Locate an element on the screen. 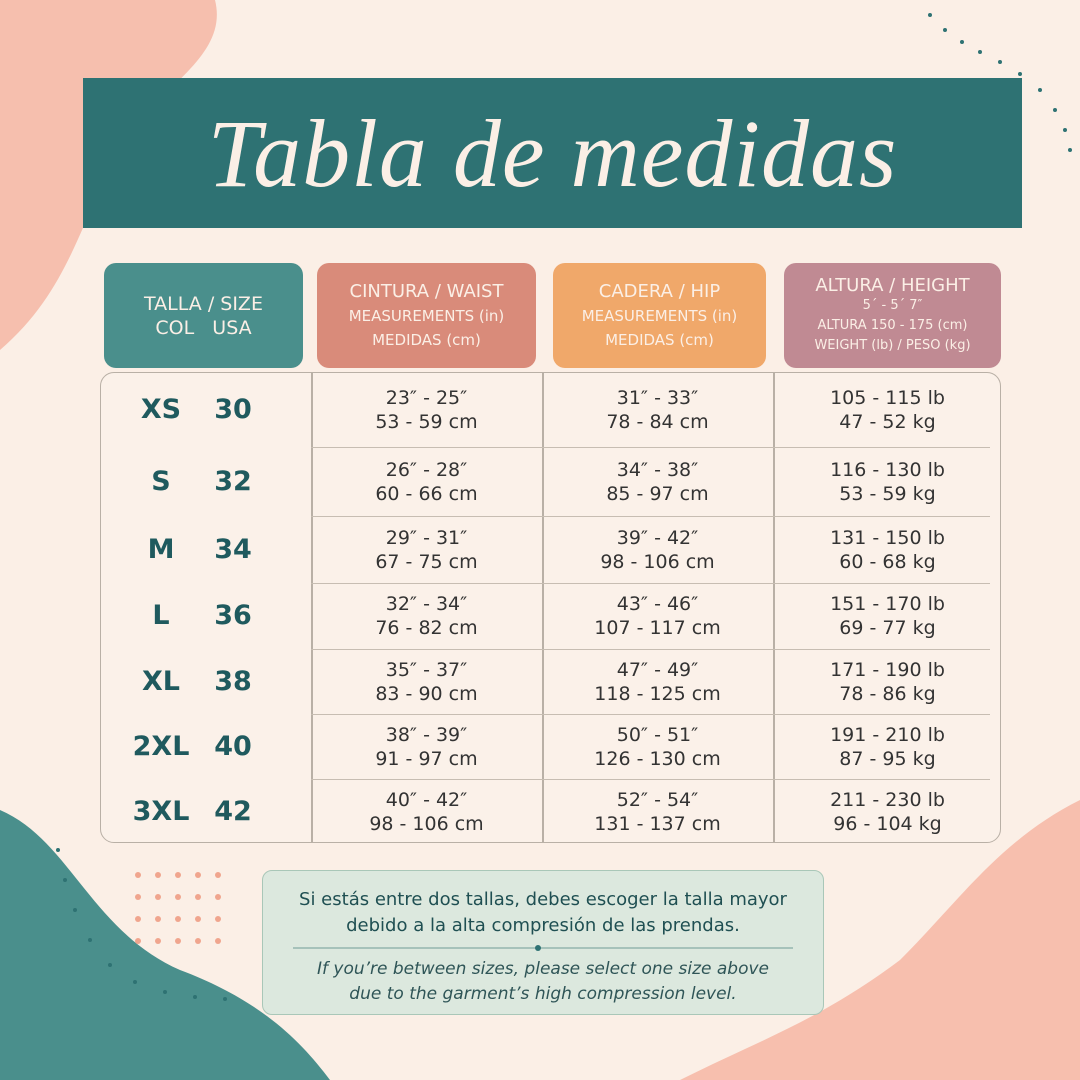 This screenshot has width=1080, height=1080. cell-line: 126 - 130 cm is located at coordinates (657, 758).